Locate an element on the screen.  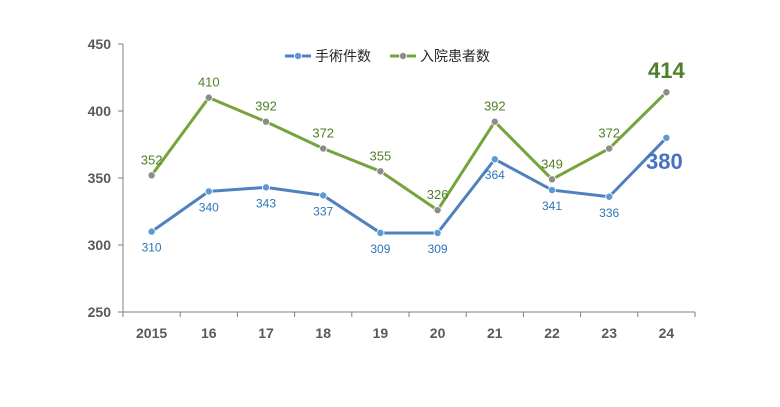
y-tick-label: 450 is located at coordinates (100, 44).